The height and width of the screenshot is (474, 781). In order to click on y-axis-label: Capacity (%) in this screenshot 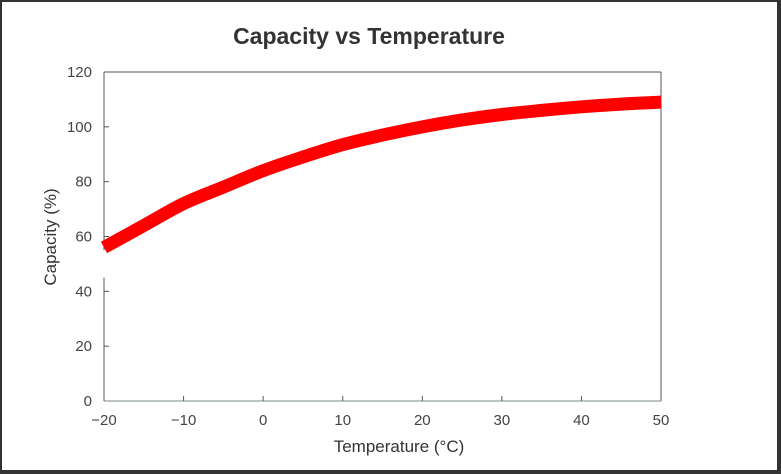, I will do `click(50, 236)`.